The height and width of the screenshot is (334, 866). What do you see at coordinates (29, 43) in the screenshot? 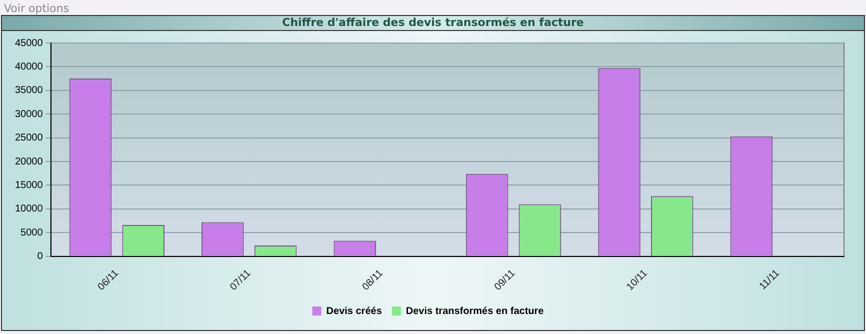
I see `y-tick-label: 45000` at bounding box center [29, 43].